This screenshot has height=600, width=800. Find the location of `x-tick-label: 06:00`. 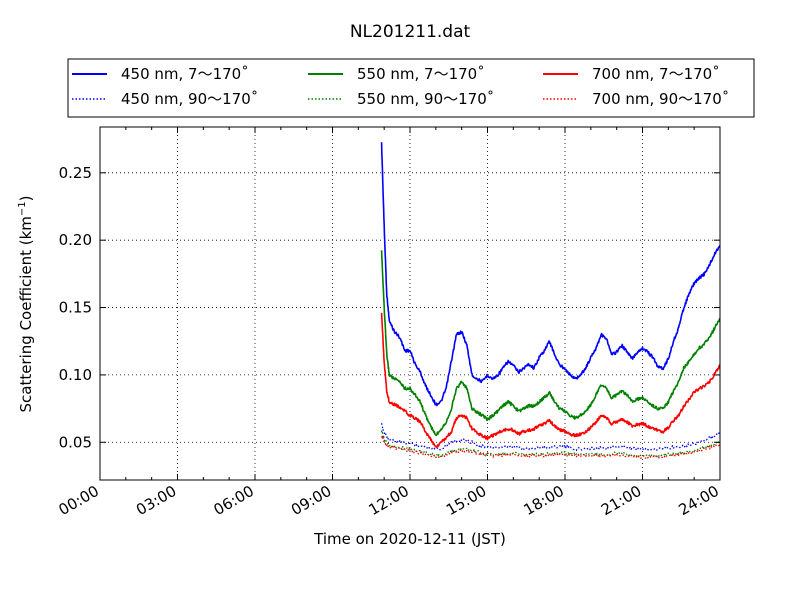

x-tick-label: 06:00 is located at coordinates (234, 500).